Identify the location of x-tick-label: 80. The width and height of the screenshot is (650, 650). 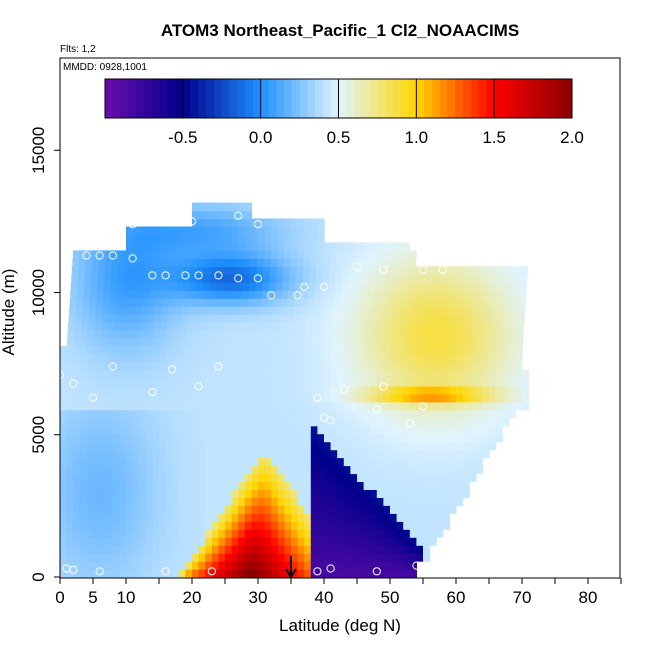
(588, 597).